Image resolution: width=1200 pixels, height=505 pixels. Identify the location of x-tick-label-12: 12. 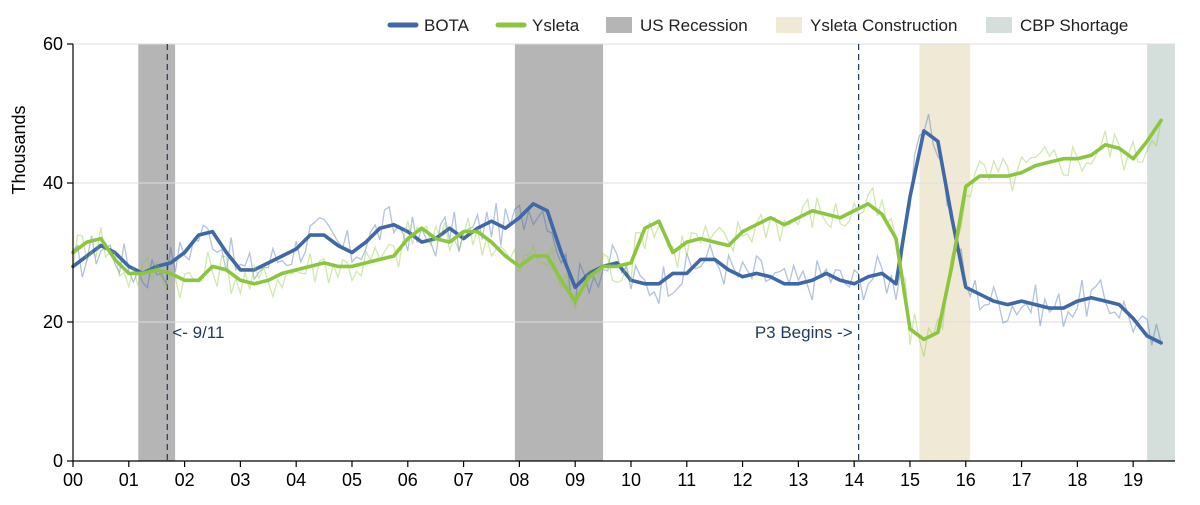
(743, 480).